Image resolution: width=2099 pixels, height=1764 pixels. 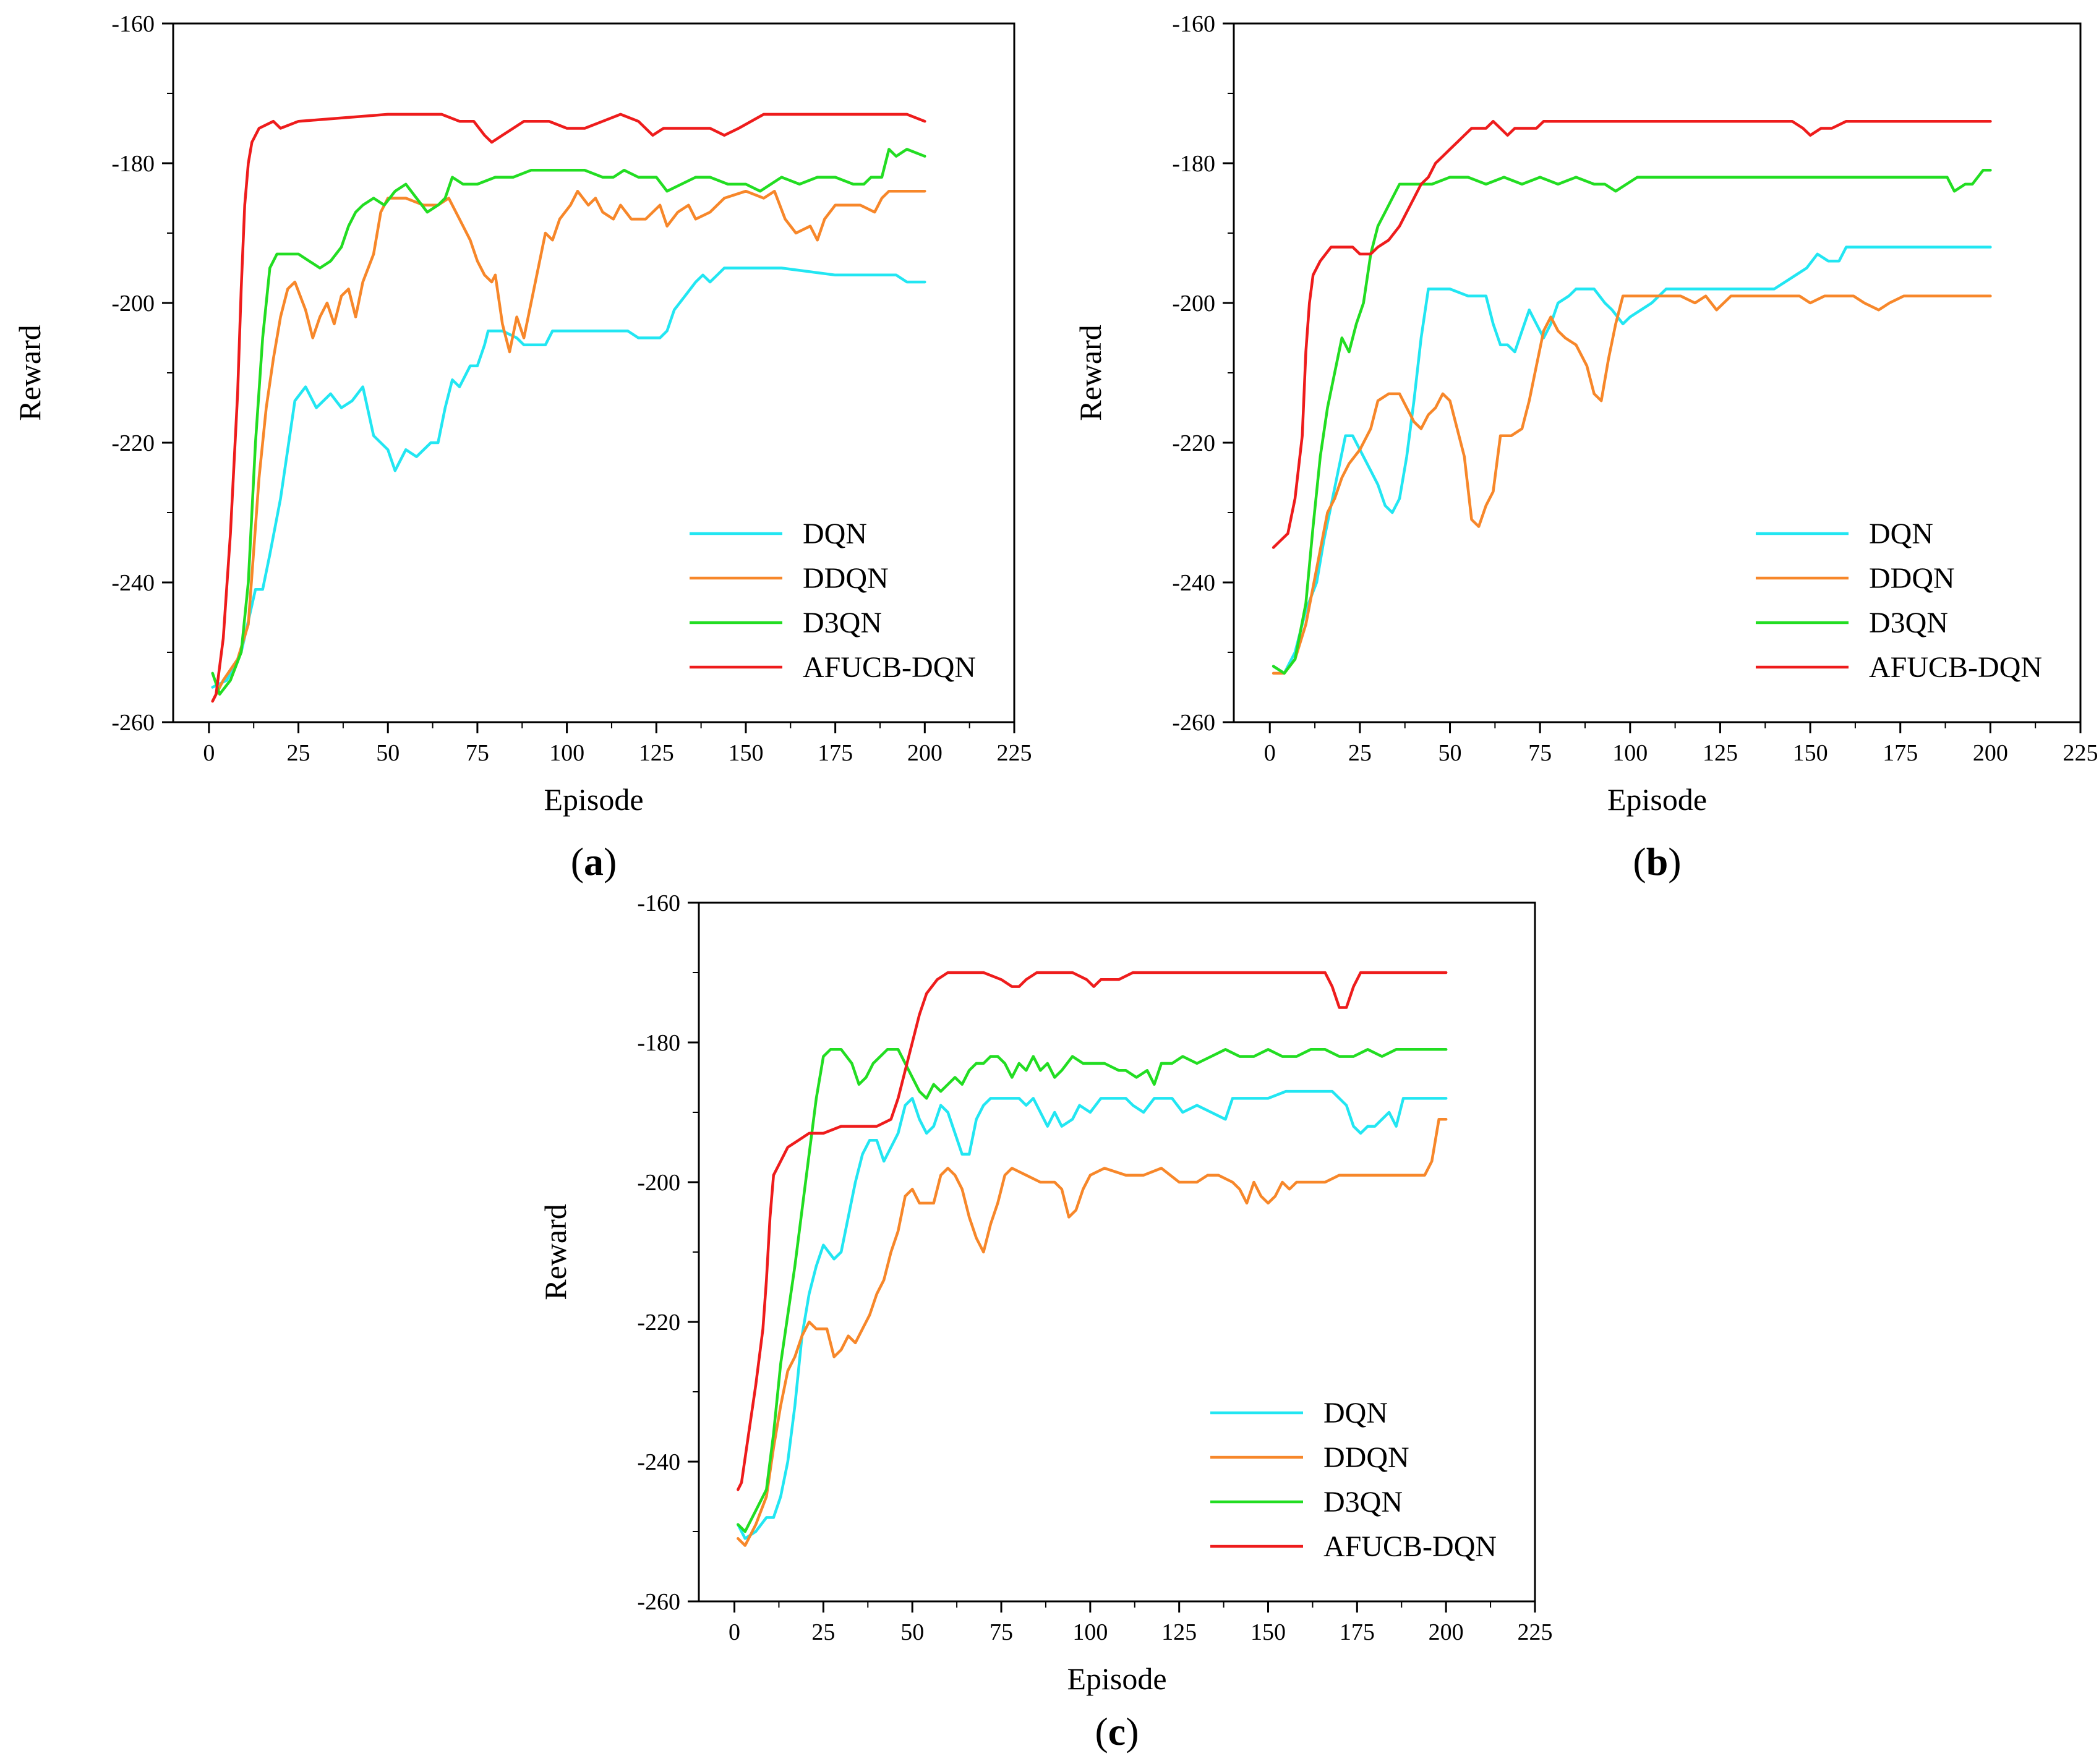 I want to click on chart-1-y-tick-label: -260, so click(x=1193, y=723).